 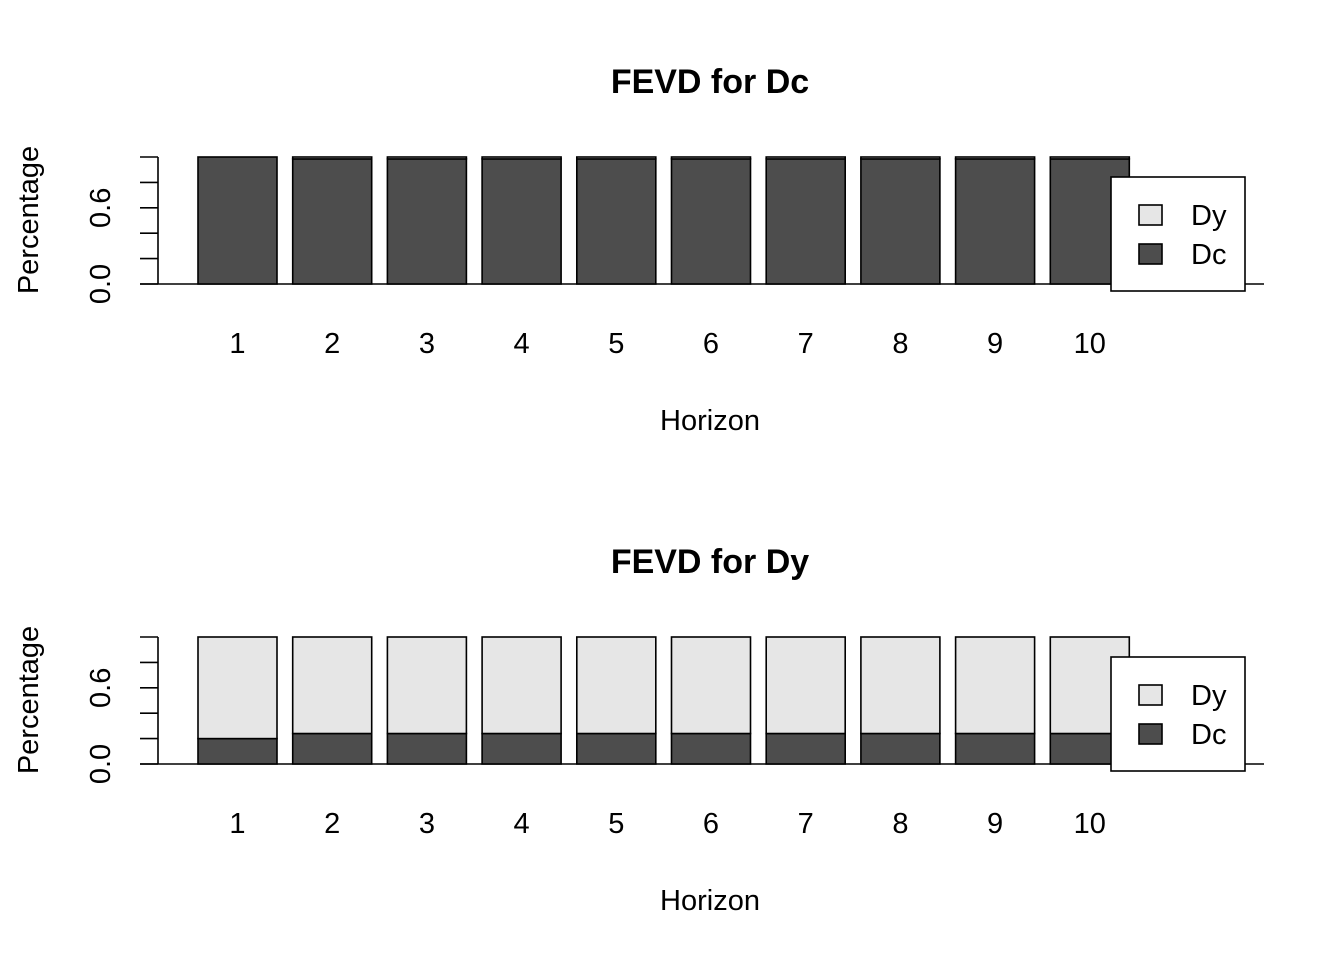 I want to click on chart-title: FEVD for Dy, so click(x=710, y=562).